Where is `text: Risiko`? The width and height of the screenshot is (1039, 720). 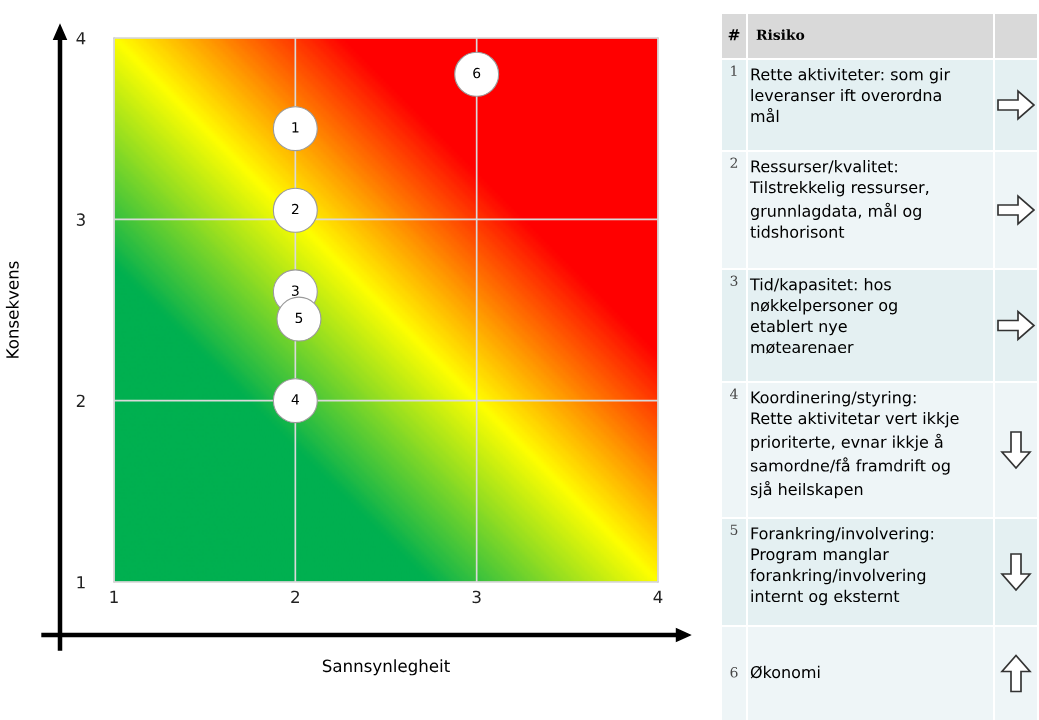 text: Risiko is located at coordinates (780, 35).